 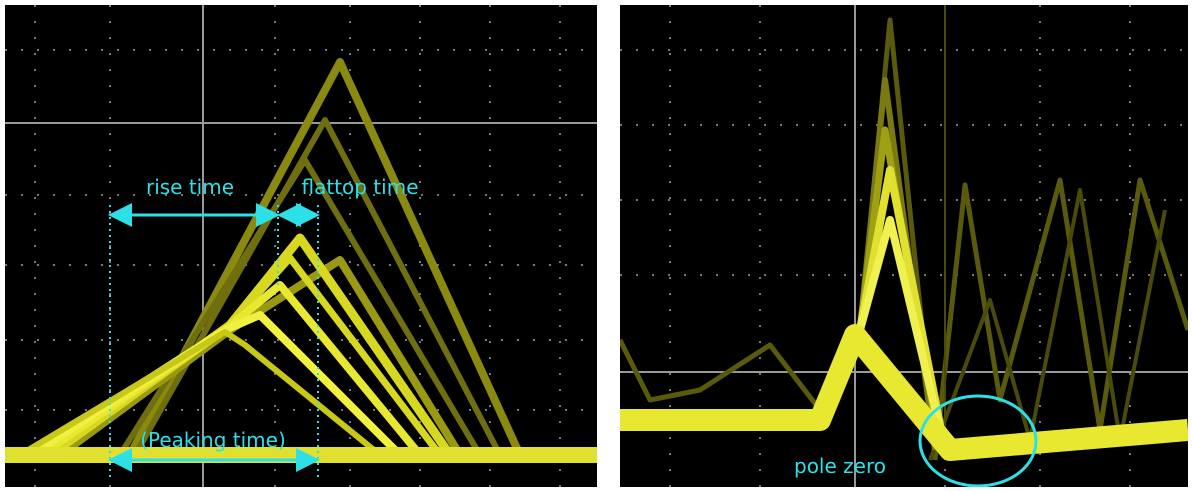 What do you see at coordinates (840, 466) in the screenshot?
I see `pole-zero-label: pole zero` at bounding box center [840, 466].